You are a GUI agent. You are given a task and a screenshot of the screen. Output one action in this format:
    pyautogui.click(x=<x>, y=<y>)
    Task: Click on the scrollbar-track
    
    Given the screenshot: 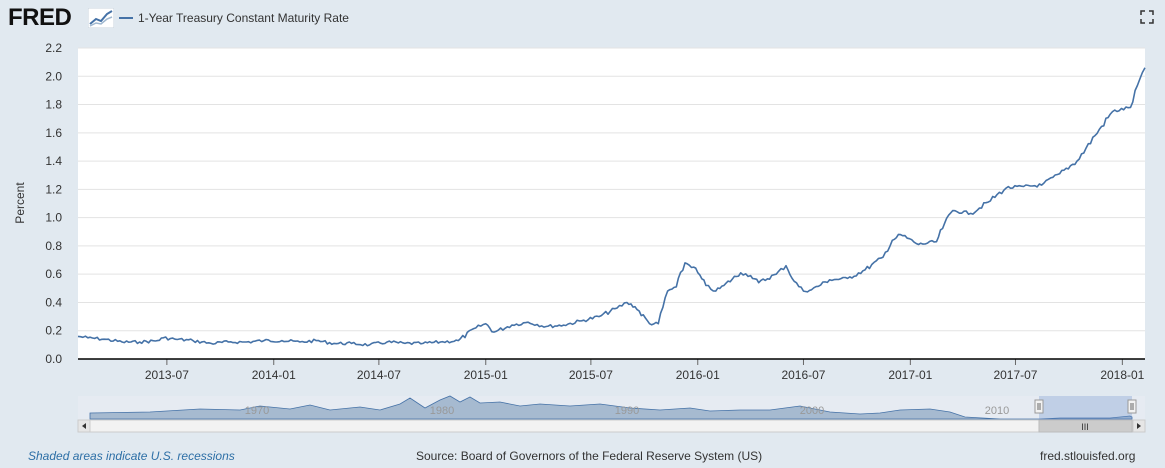 What is the action you would take?
    pyautogui.click(x=611, y=426)
    